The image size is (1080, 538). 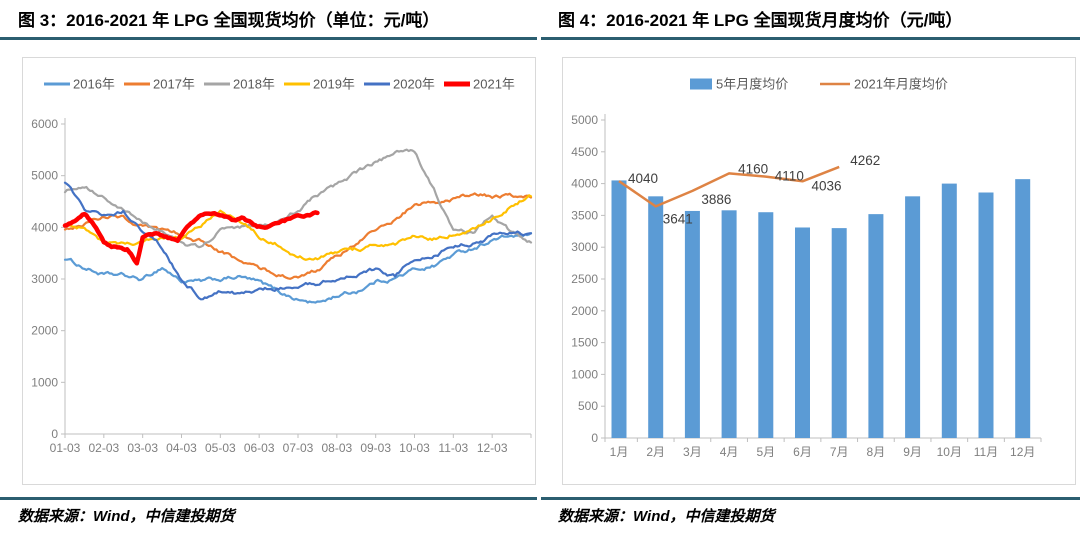 I want to click on series-line-2018年, so click(x=298, y=198).